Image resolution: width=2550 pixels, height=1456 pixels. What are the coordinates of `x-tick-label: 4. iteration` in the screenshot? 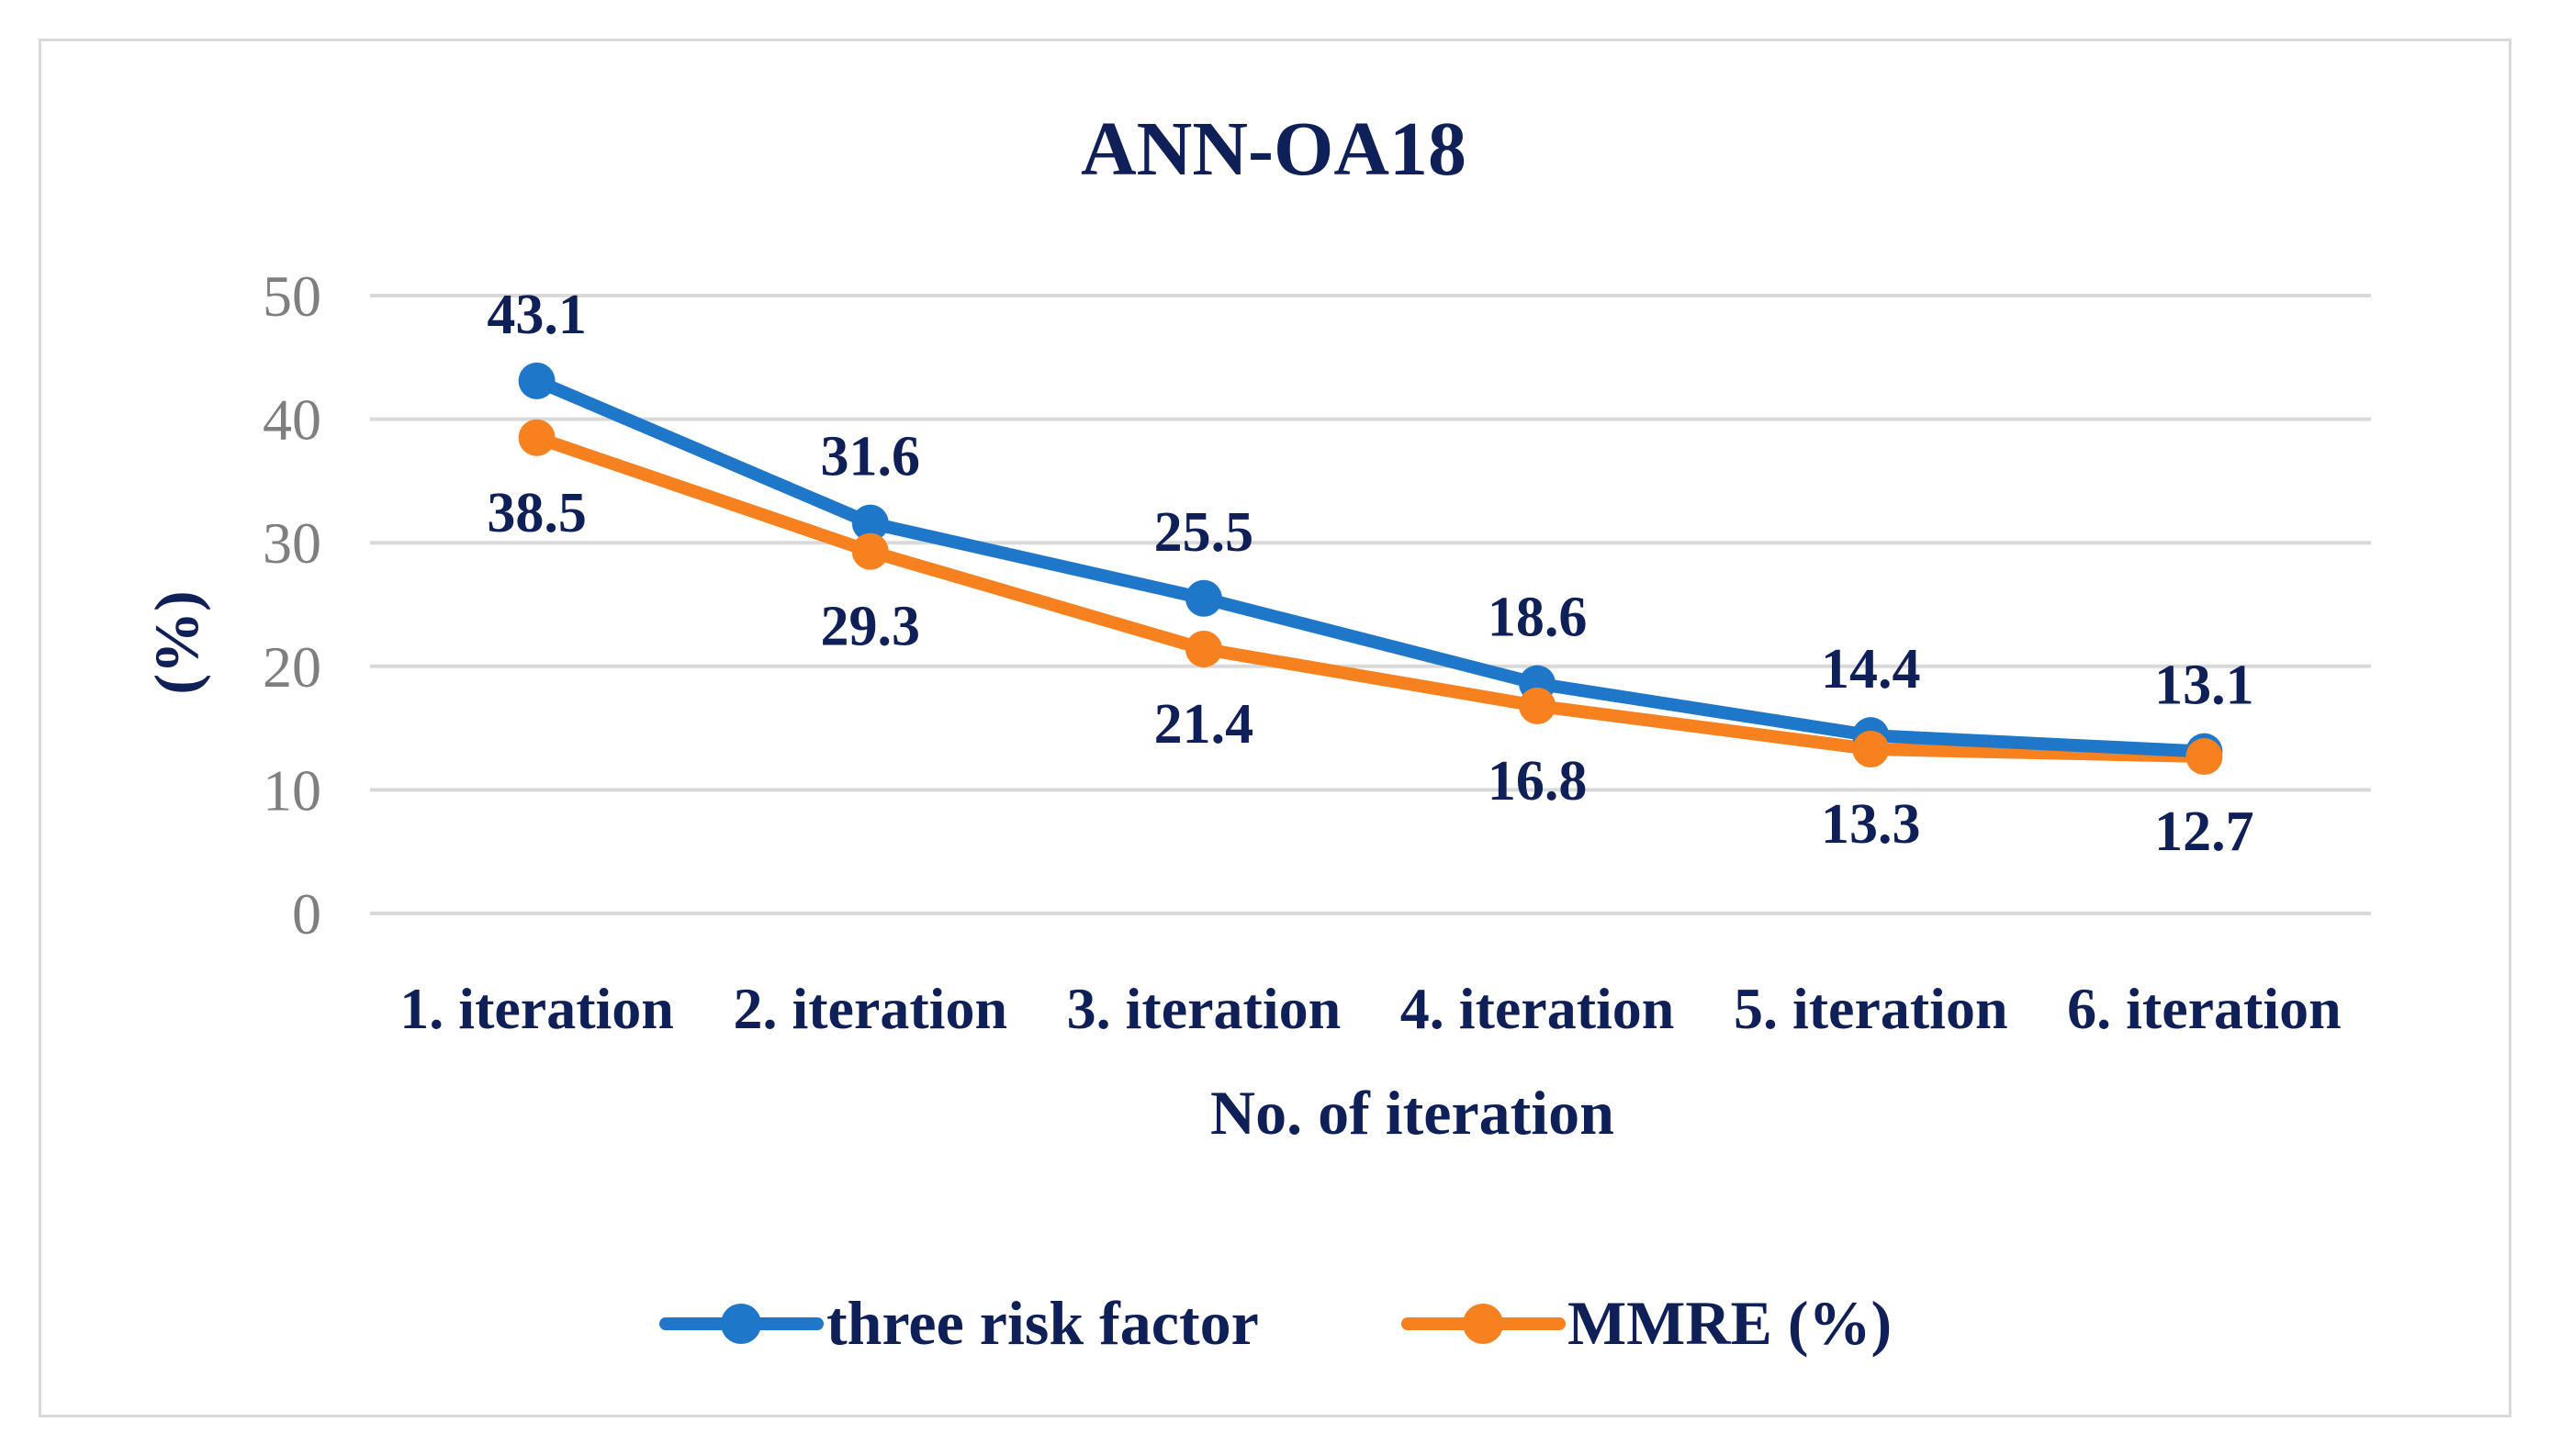 It's located at (1538, 1008).